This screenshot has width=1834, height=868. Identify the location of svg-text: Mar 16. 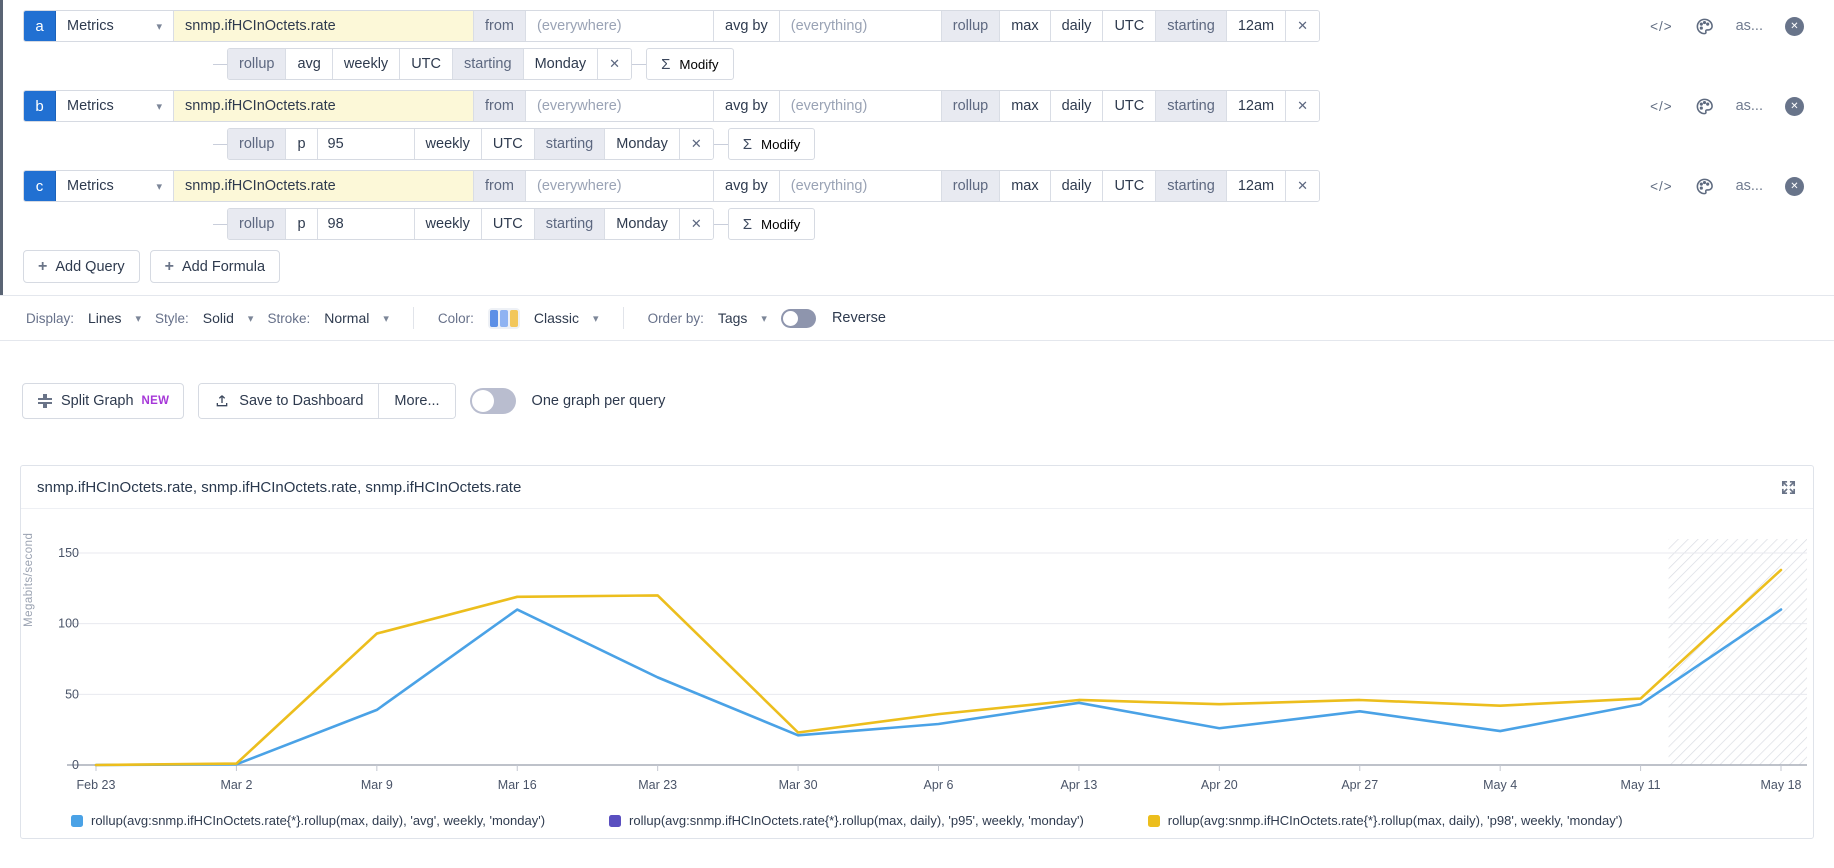
(517, 785).